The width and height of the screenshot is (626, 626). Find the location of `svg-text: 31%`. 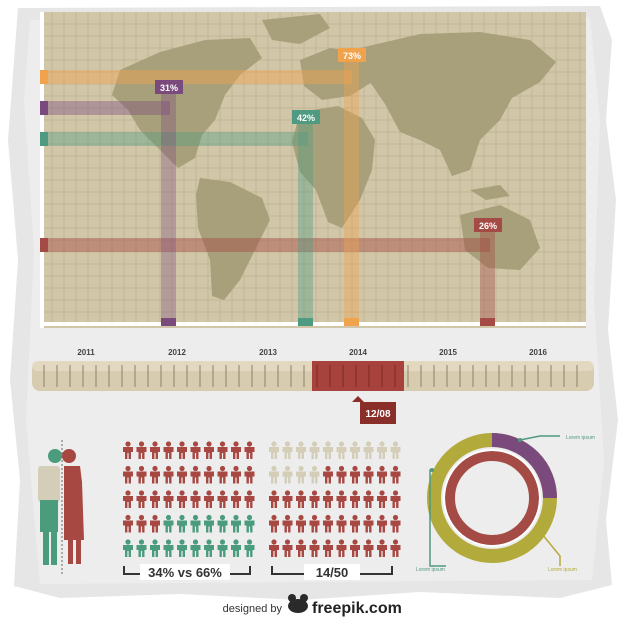

svg-text: 31% is located at coordinates (169, 88).